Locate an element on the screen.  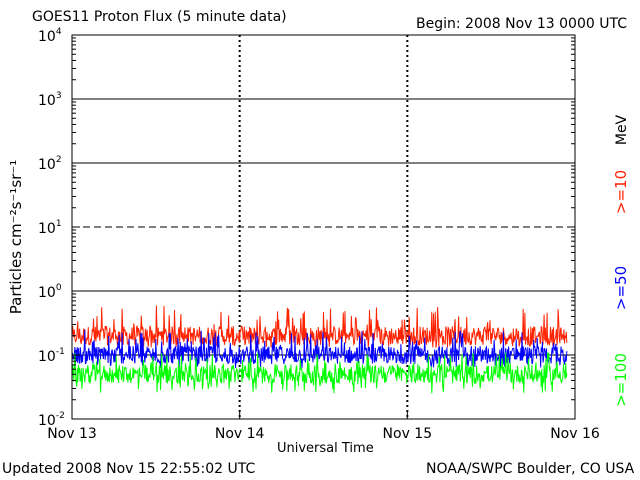
begin-time: Begin: 2008 Nov 13 0000 UTC is located at coordinates (521, 24).